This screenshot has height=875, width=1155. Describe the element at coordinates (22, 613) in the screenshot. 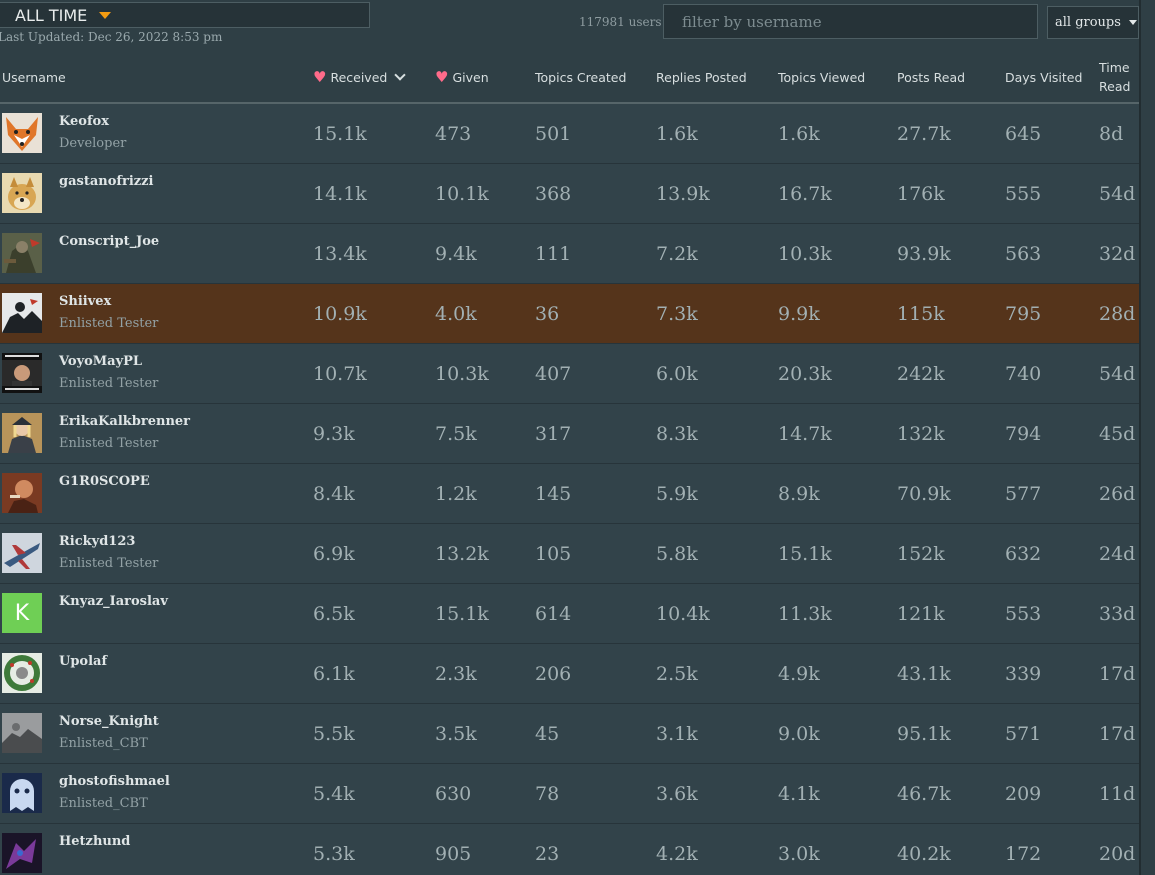

I see `avatar: K` at that location.